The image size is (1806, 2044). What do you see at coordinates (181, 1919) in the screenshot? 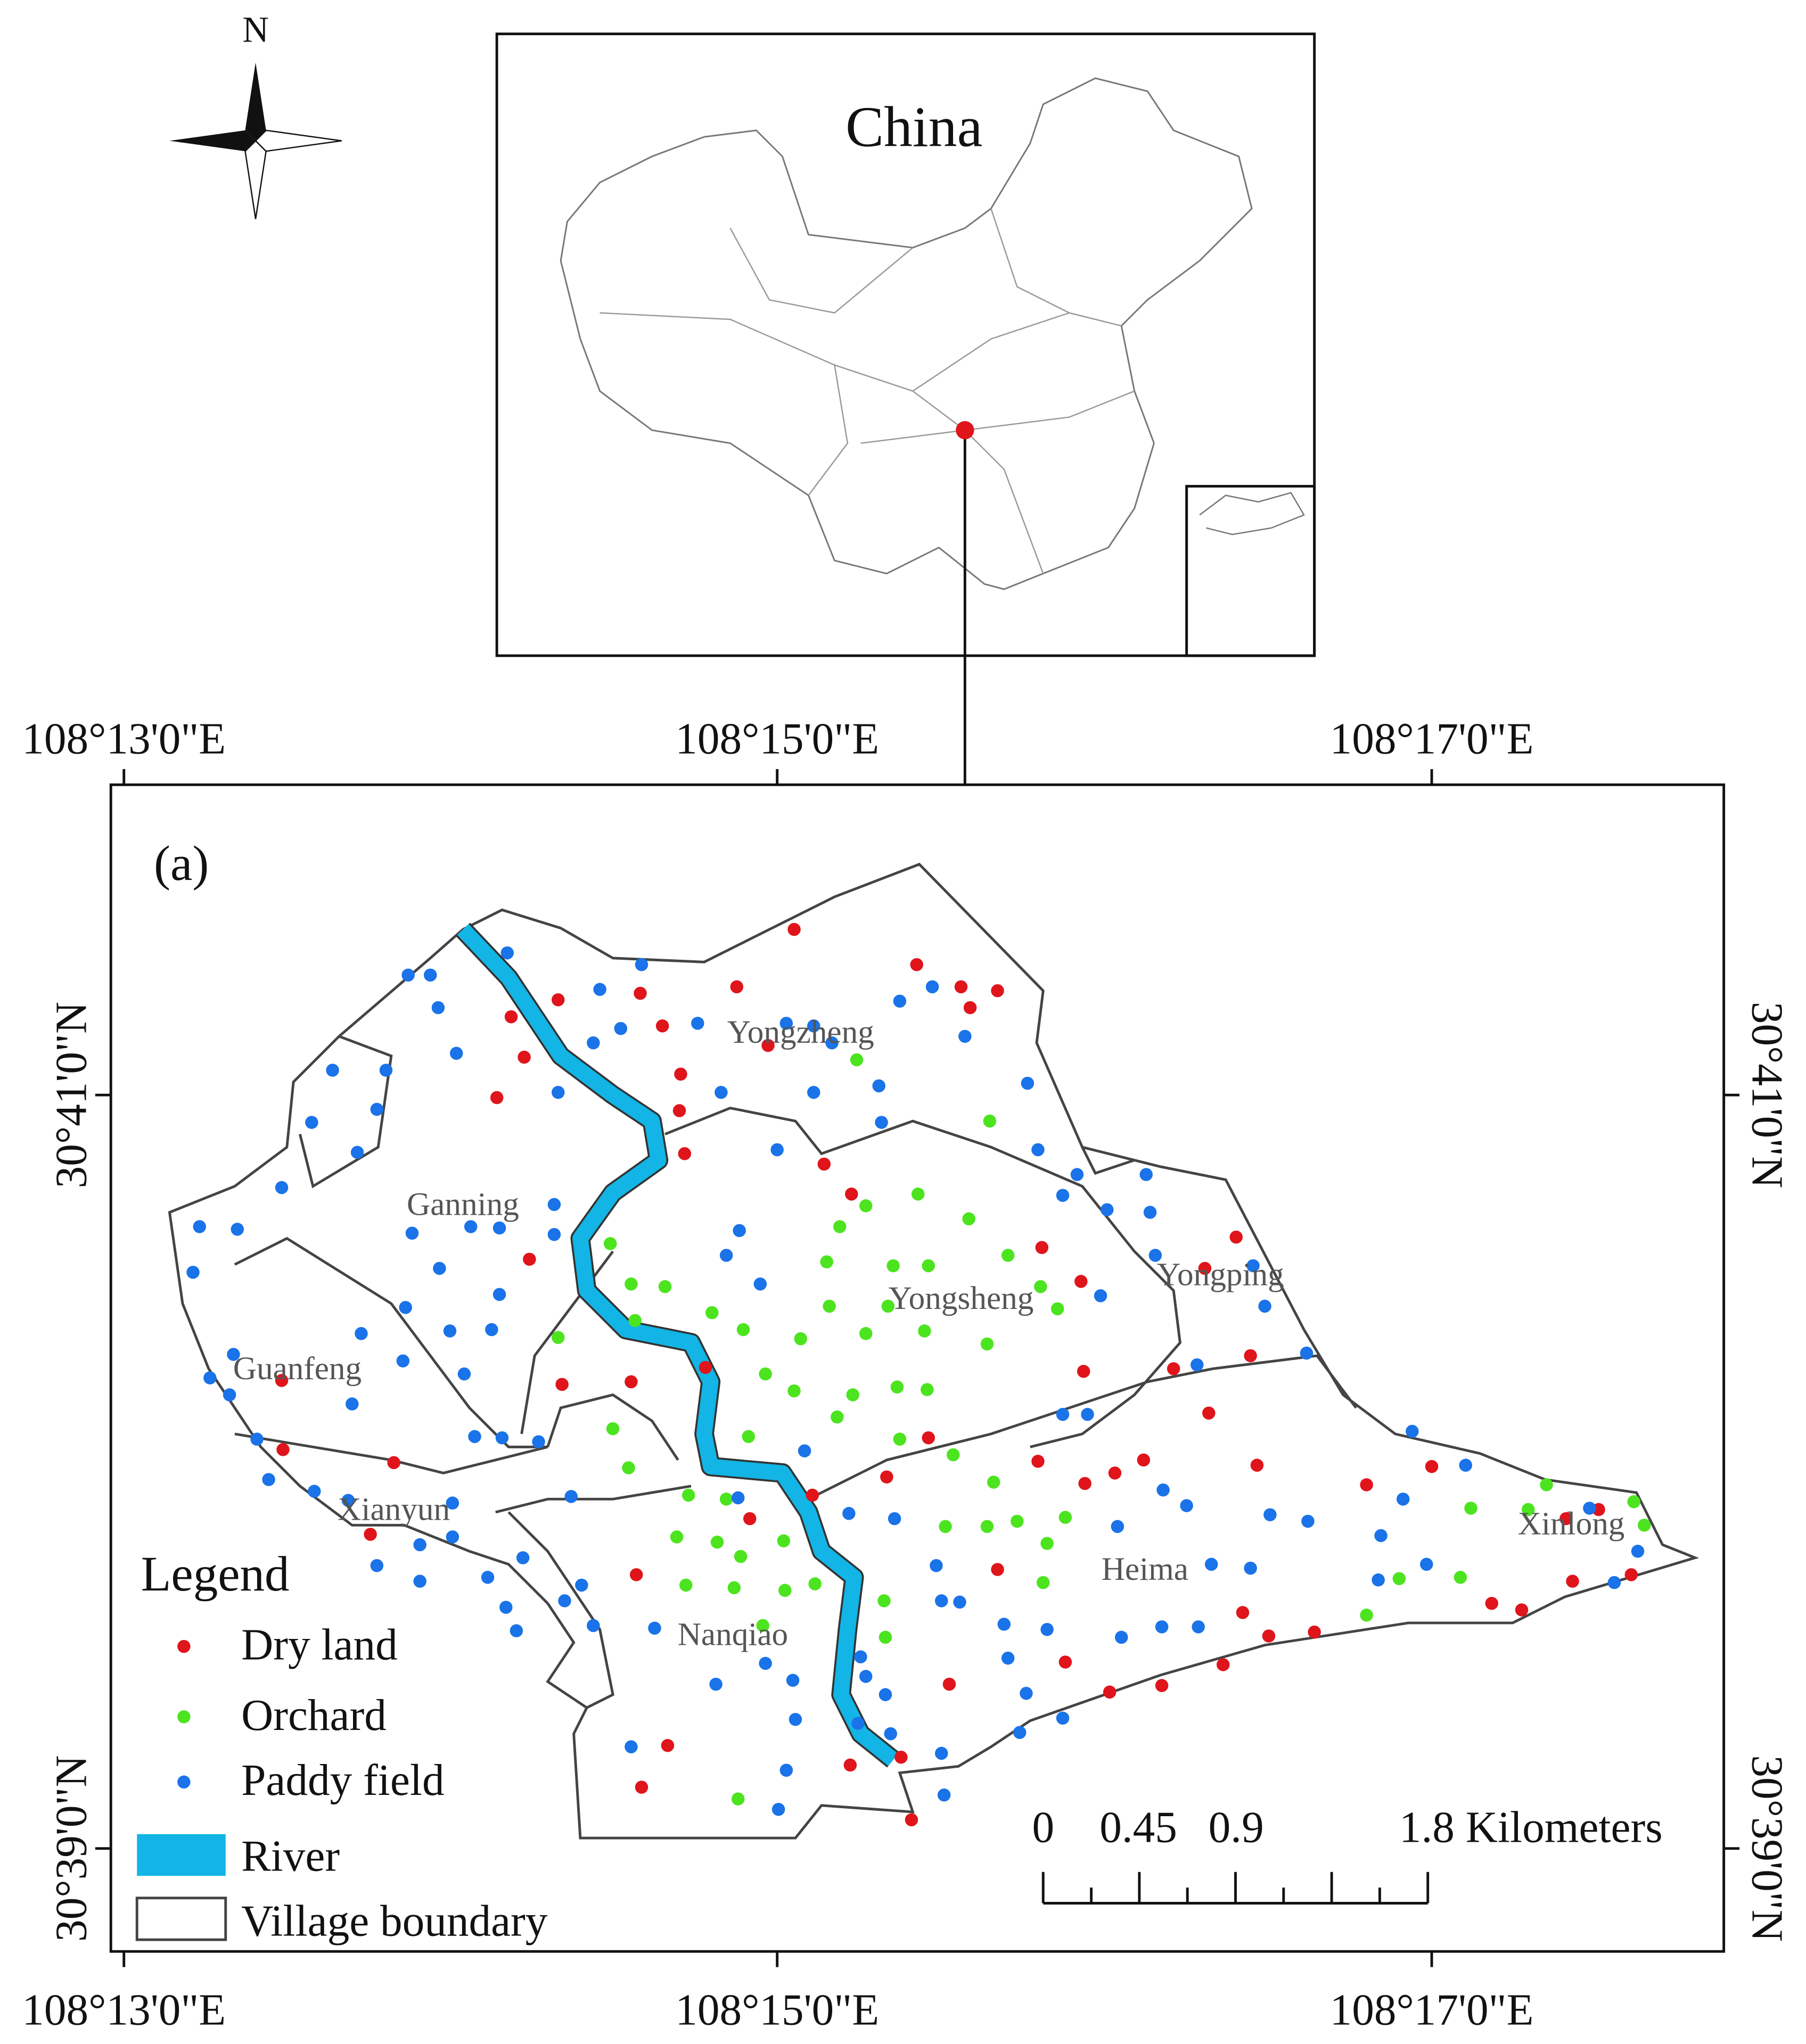
I see `legend-symbol` at bounding box center [181, 1919].